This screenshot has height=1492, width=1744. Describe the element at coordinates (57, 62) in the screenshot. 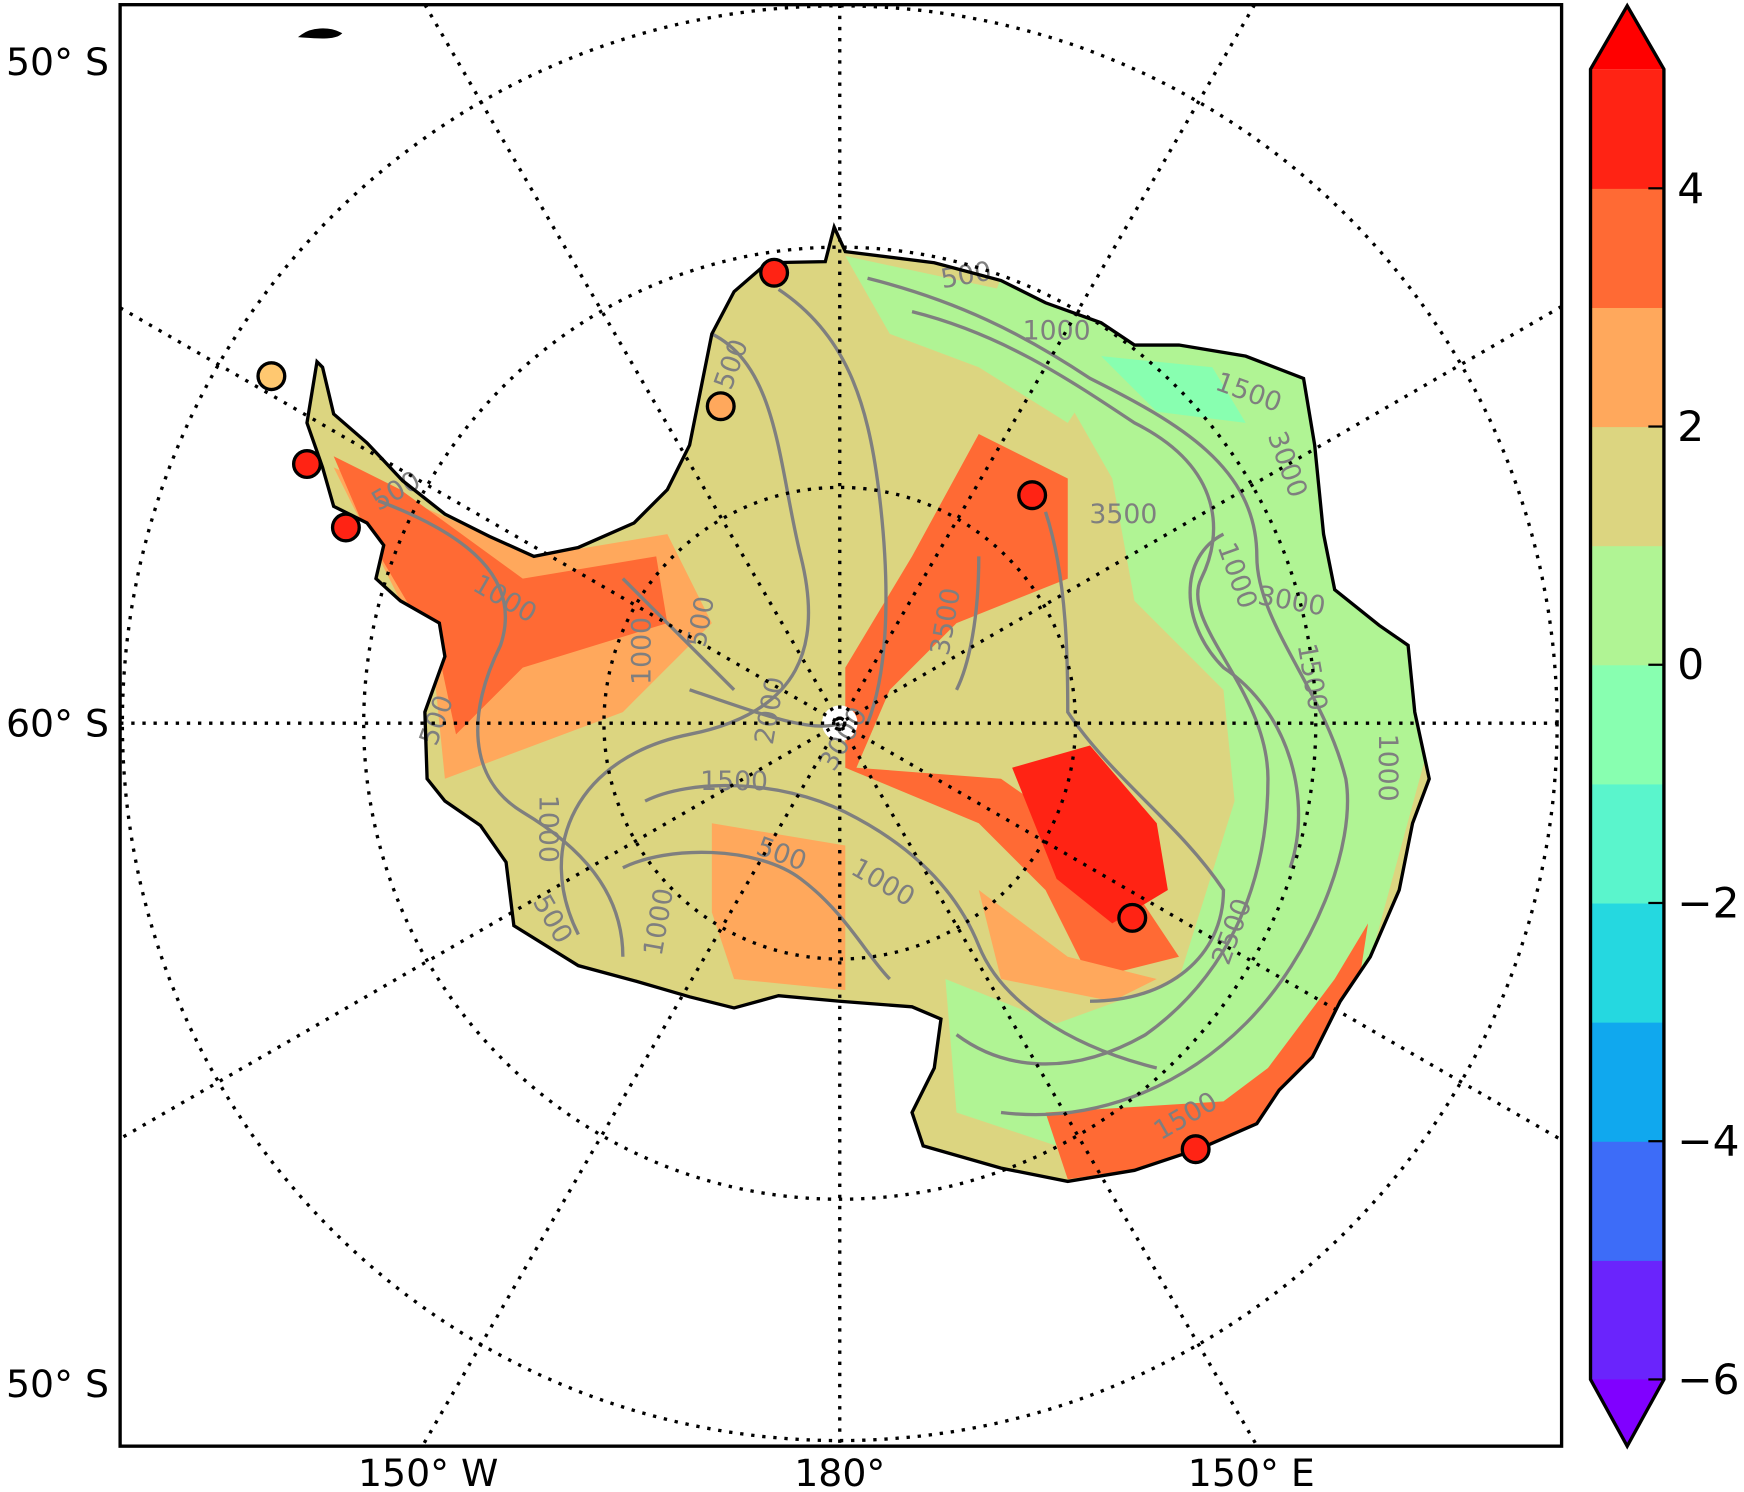

I see `left-label-top: 50° S` at that location.